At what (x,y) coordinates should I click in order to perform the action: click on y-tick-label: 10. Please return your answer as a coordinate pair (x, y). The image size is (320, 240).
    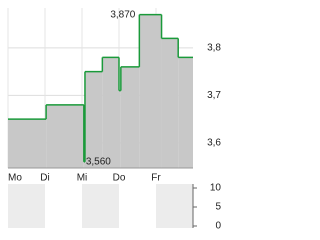
    Looking at the image, I should click on (216, 188).